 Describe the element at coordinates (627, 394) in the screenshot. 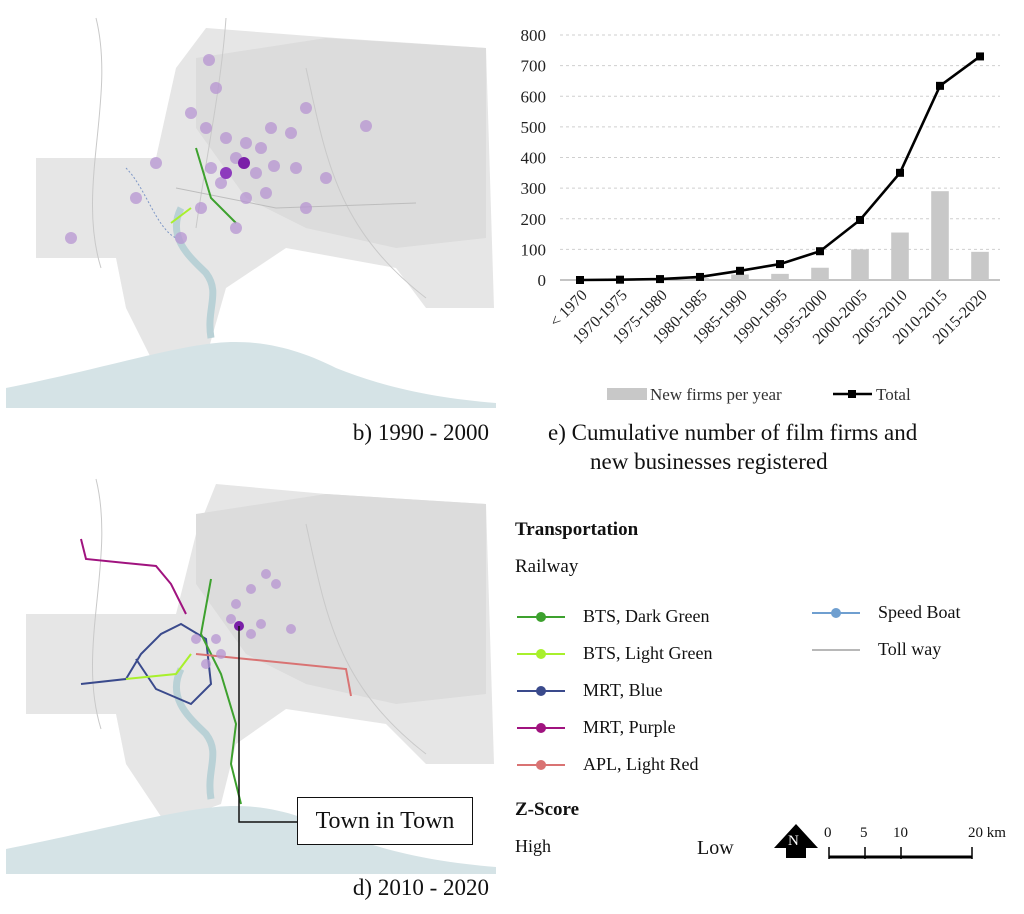

I see `legend-swatch-new-firms` at that location.